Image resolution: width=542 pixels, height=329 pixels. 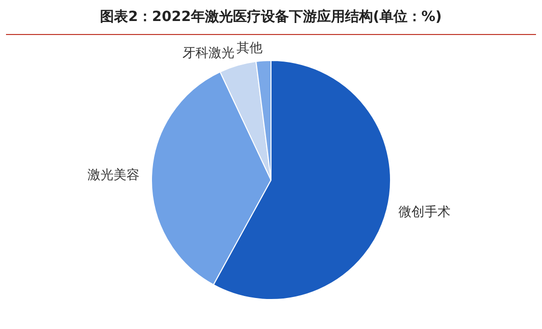 What do you see at coordinates (249, 48) in the screenshot?
I see `slice-label: 其他` at bounding box center [249, 48].